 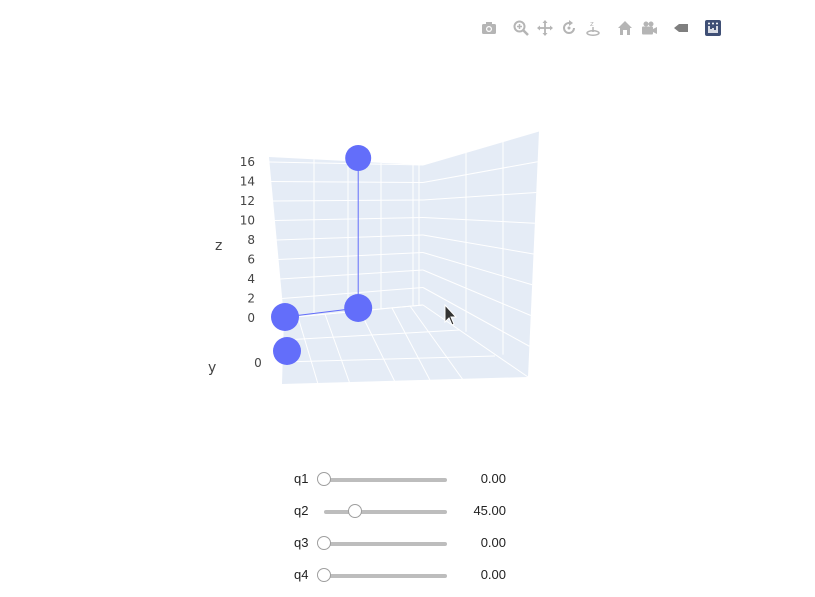 What do you see at coordinates (218, 246) in the screenshot?
I see `z-axis-title: z` at bounding box center [218, 246].